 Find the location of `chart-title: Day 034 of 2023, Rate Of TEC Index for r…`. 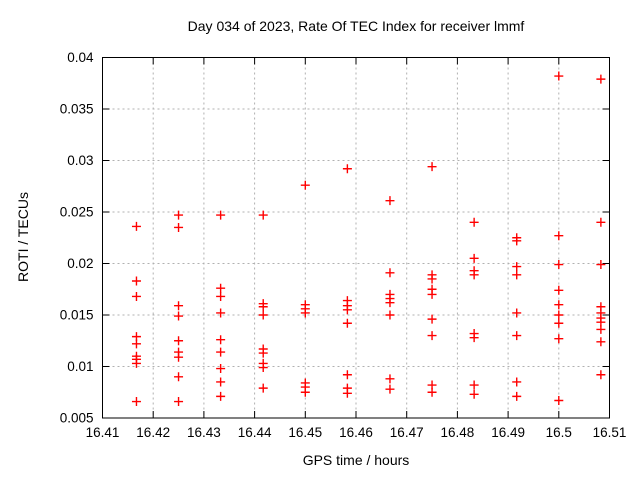

chart-title: Day 034 of 2023, Rate Of TEC Index for r… is located at coordinates (356, 26).